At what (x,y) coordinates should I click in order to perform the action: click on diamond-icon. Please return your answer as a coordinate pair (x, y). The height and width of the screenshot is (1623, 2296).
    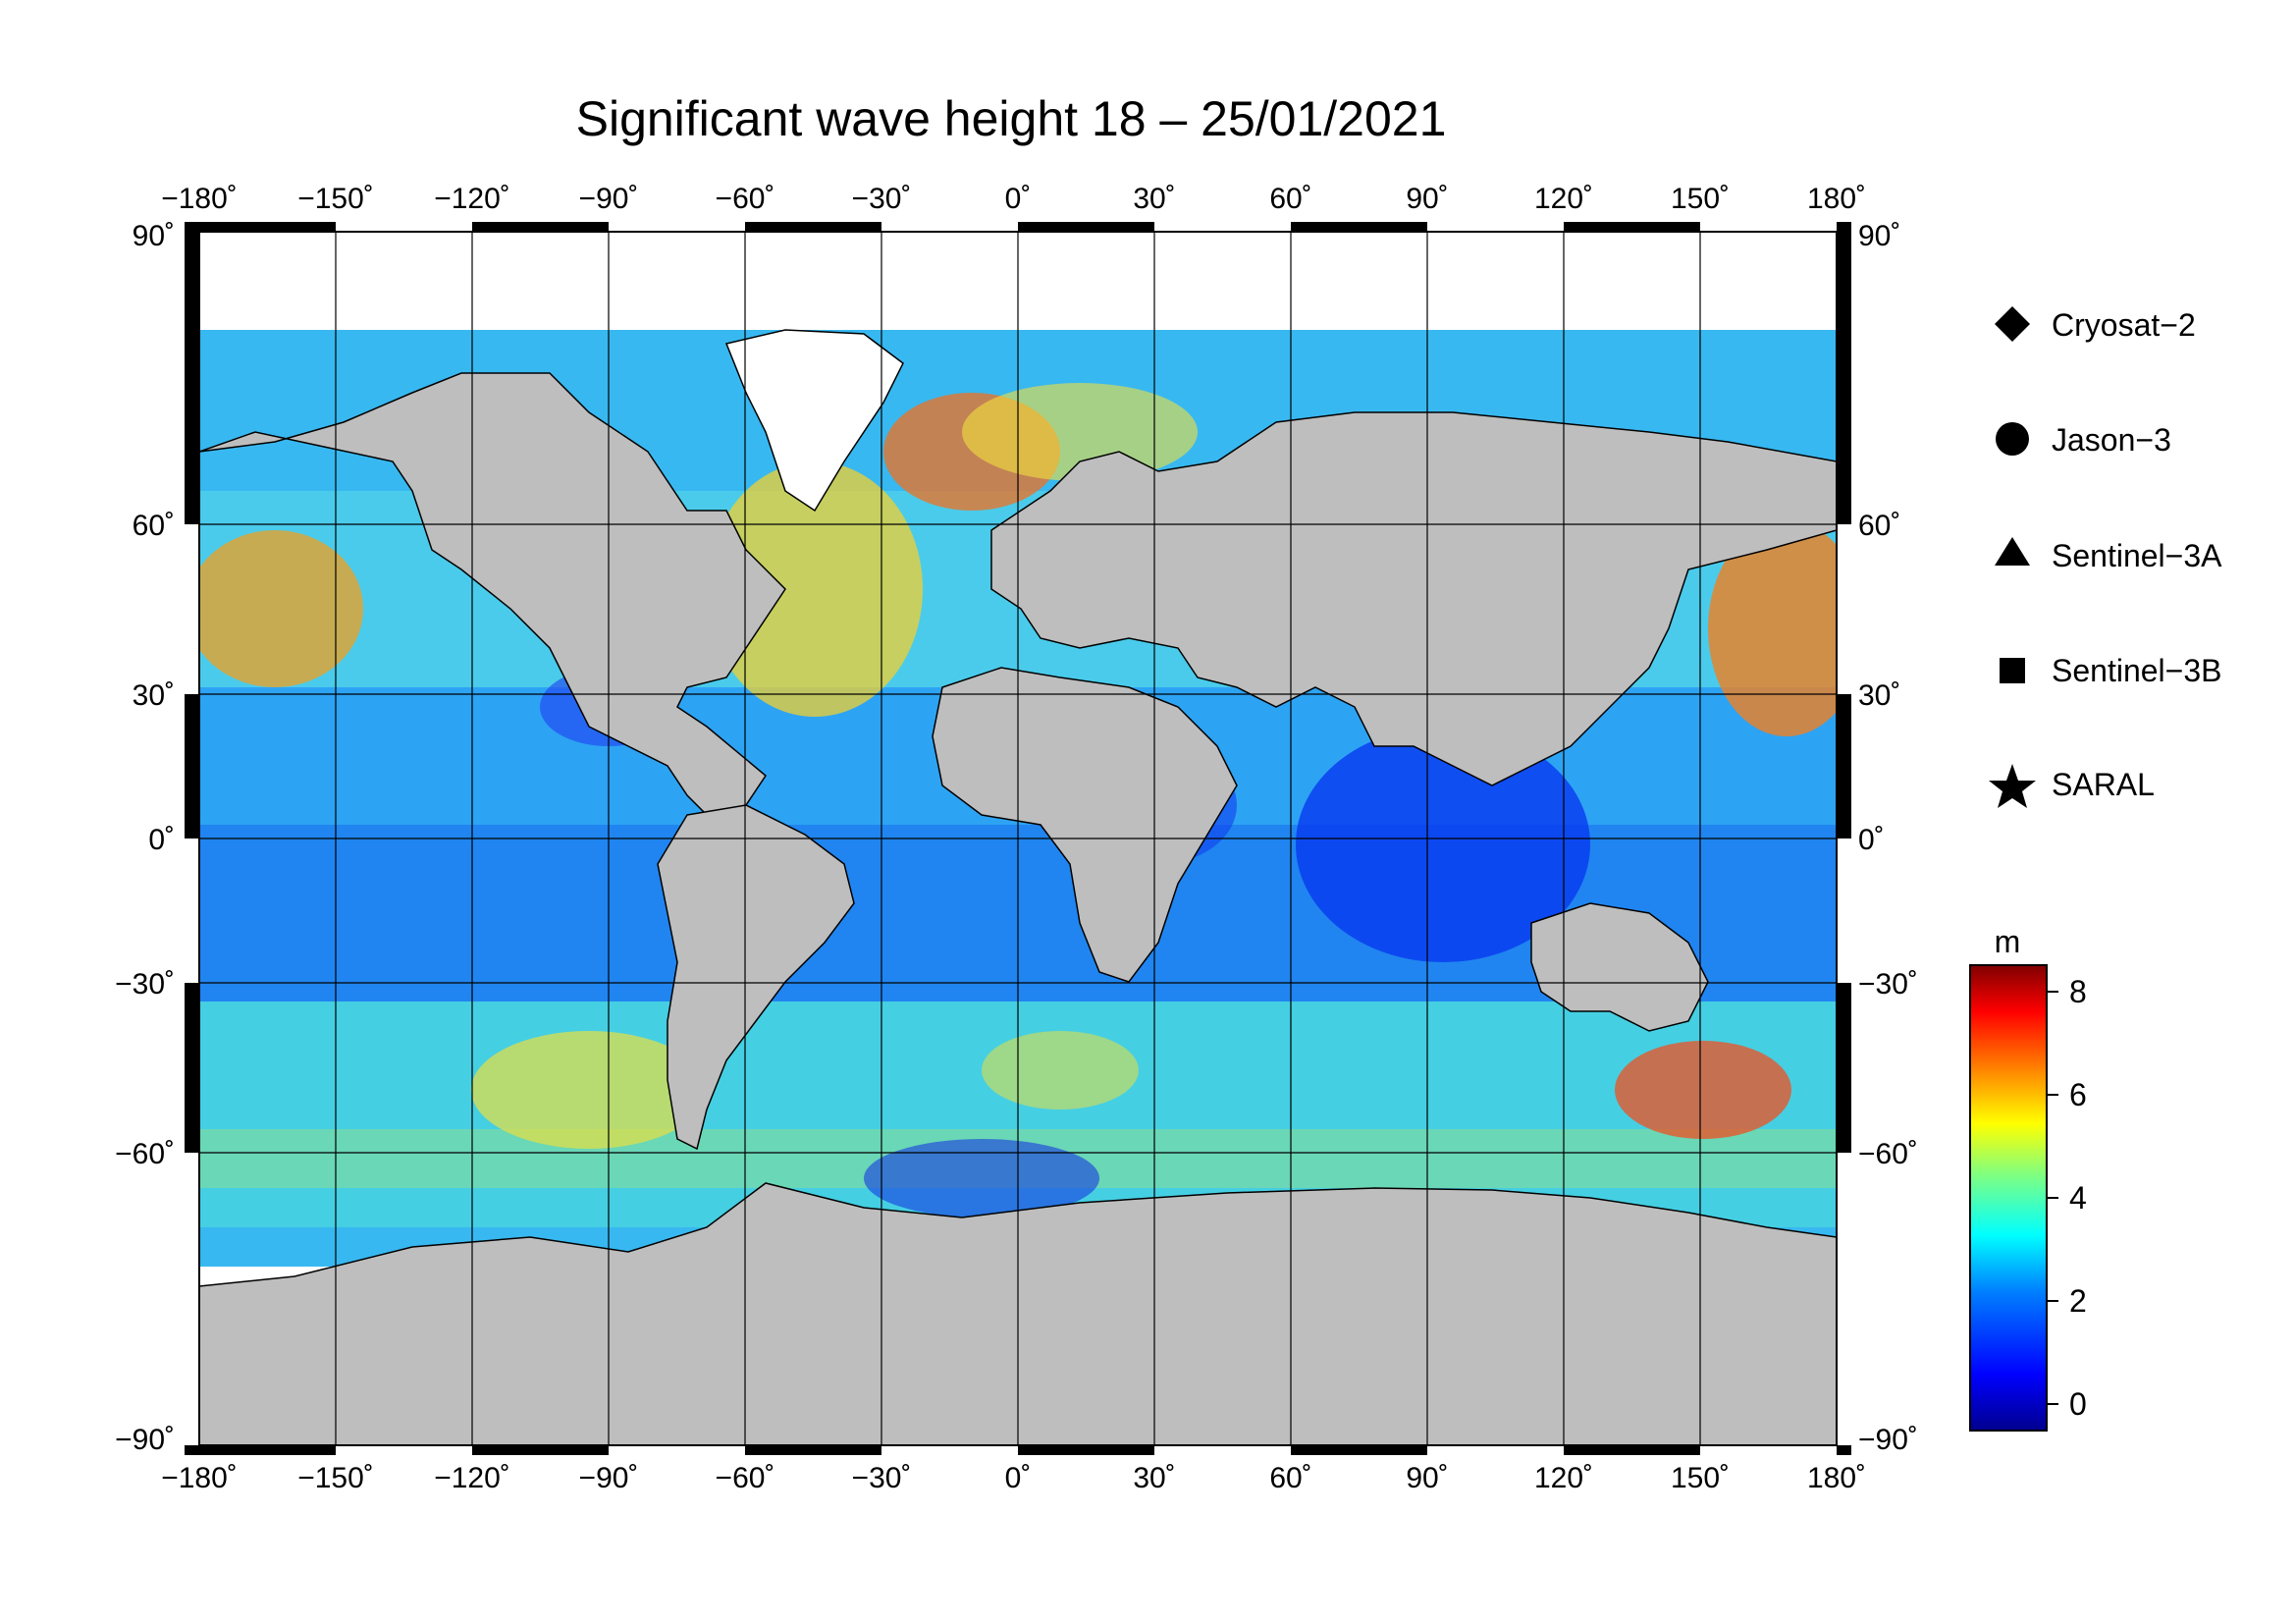
    Looking at the image, I should click on (2012, 324).